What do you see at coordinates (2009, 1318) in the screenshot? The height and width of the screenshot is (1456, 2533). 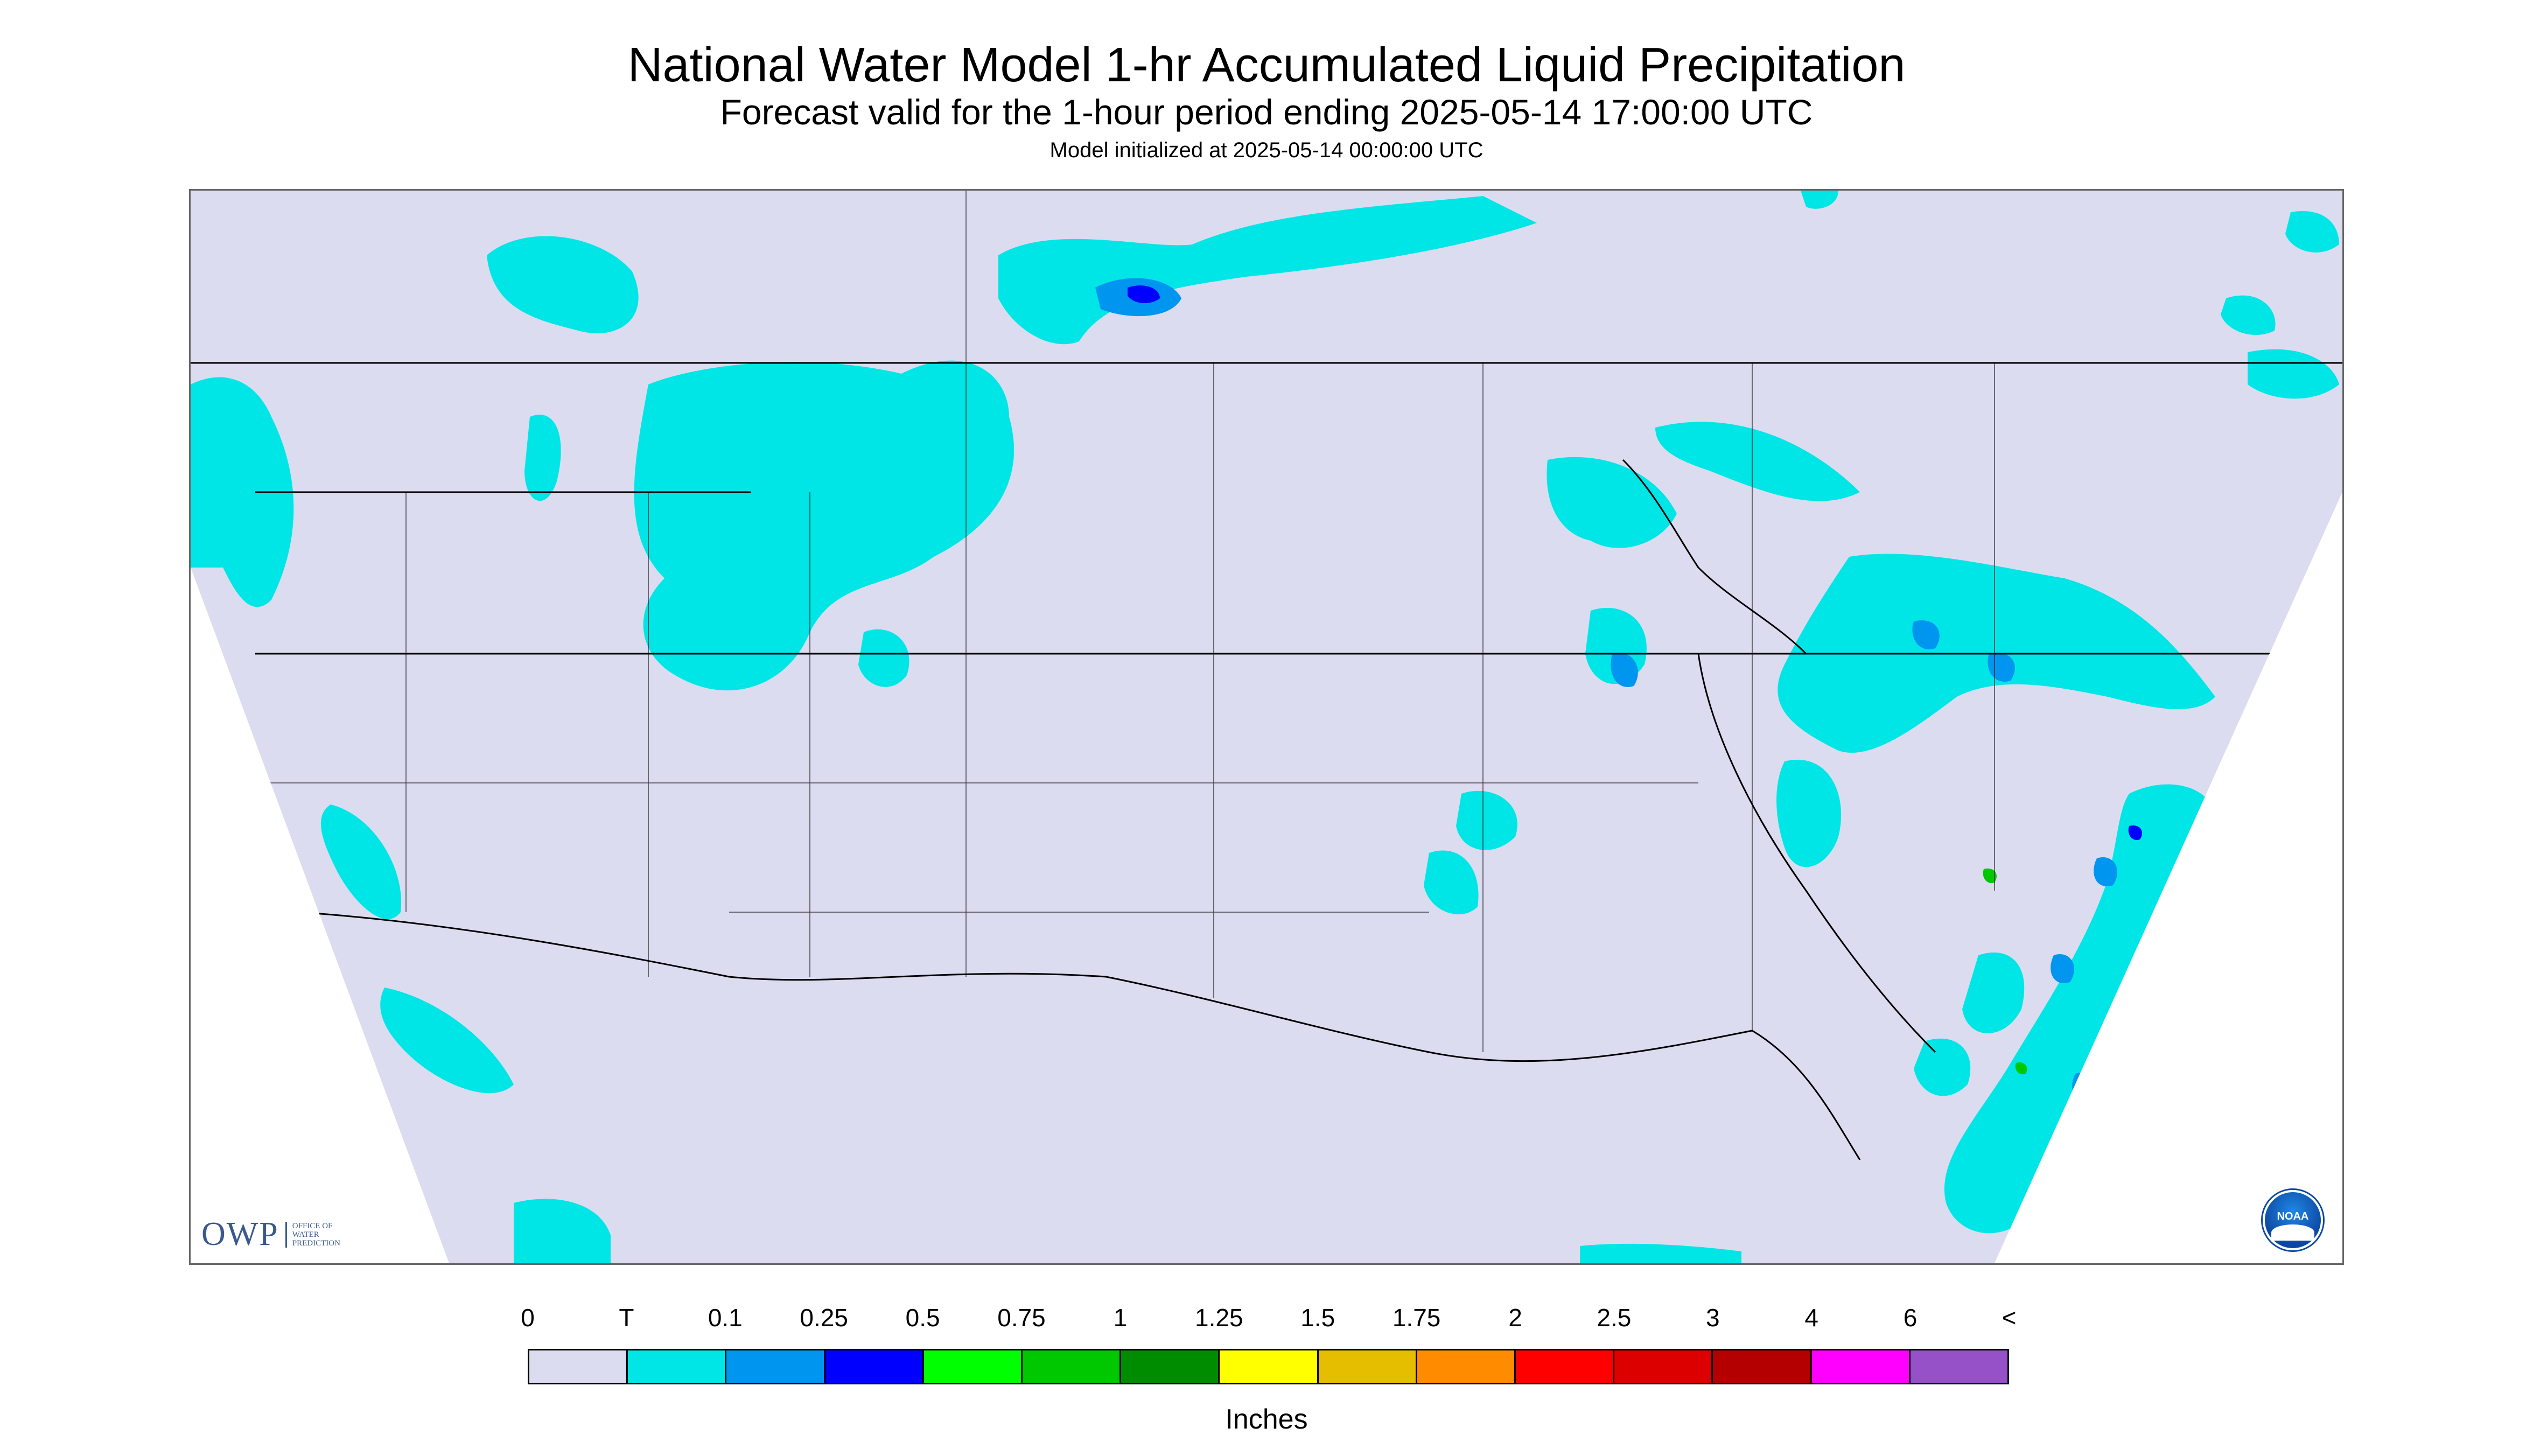 I see `legend-label: <` at bounding box center [2009, 1318].